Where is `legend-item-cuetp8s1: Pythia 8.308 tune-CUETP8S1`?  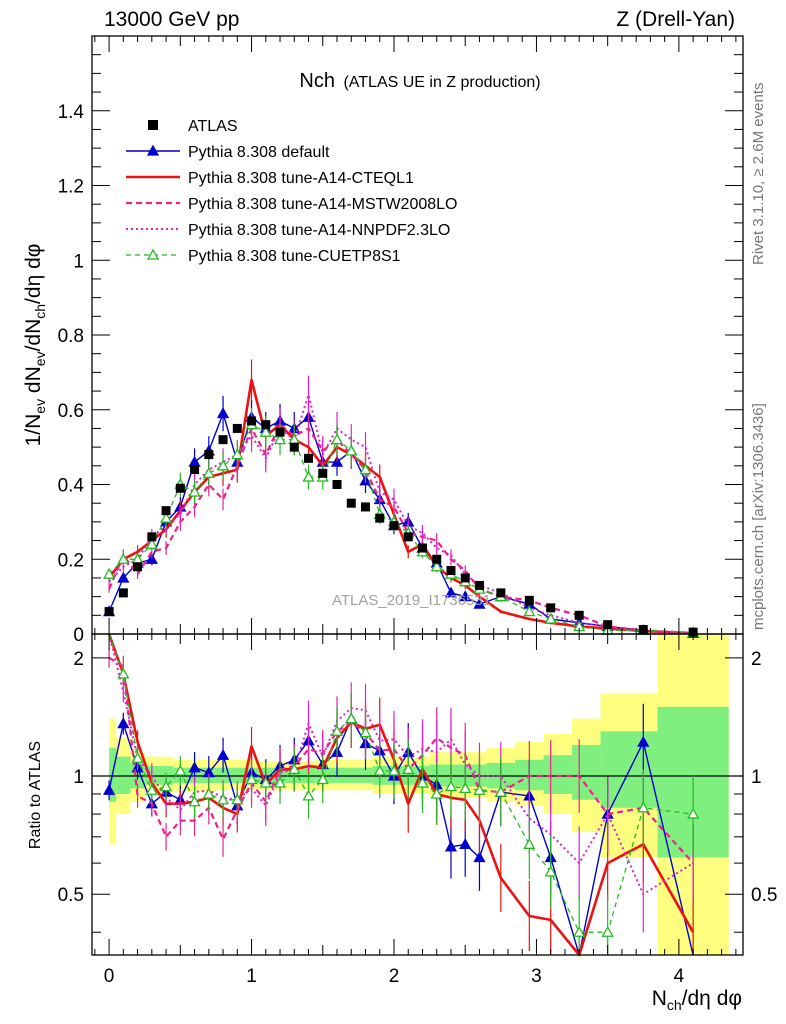
legend-item-cuetp8s1: Pythia 8.308 tune-CUETP8S1 is located at coordinates (263, 256).